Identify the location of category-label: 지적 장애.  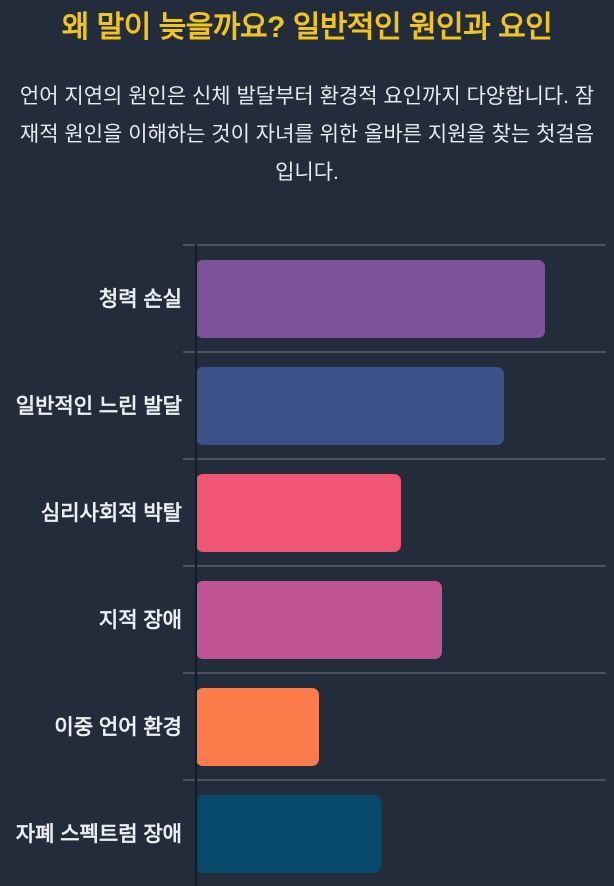
(140, 620).